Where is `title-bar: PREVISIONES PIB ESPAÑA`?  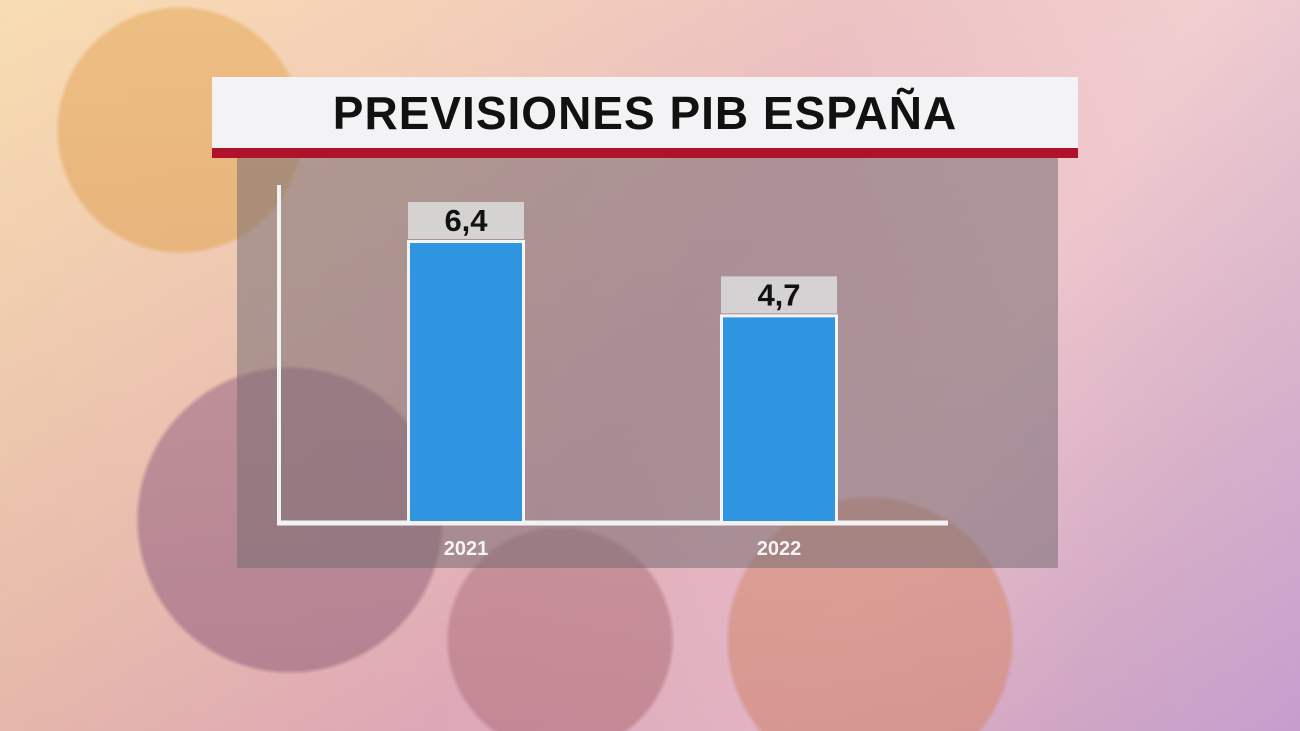 title-bar: PREVISIONES PIB ESPAÑA is located at coordinates (645, 112).